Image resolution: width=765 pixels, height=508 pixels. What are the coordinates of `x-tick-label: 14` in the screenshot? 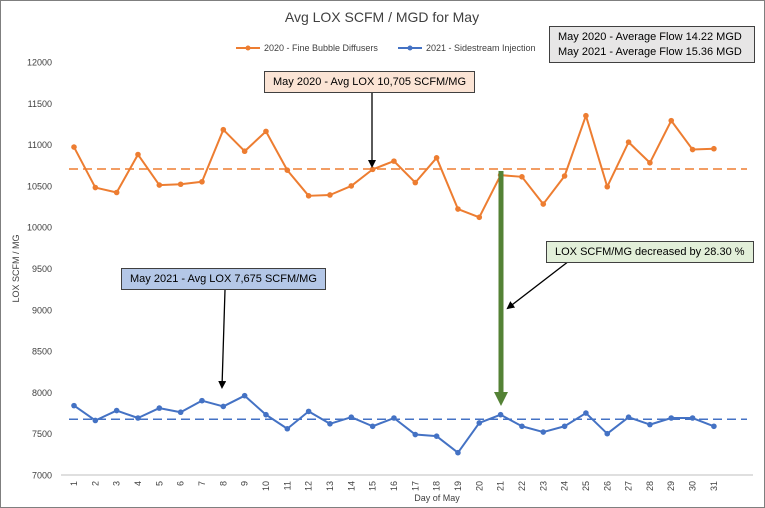 It's located at (351, 486).